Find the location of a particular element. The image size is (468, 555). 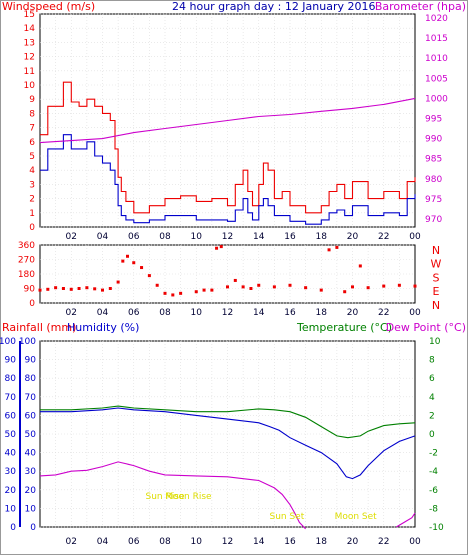

windspeed-y-tick-label: 9 is located at coordinates (32, 100).